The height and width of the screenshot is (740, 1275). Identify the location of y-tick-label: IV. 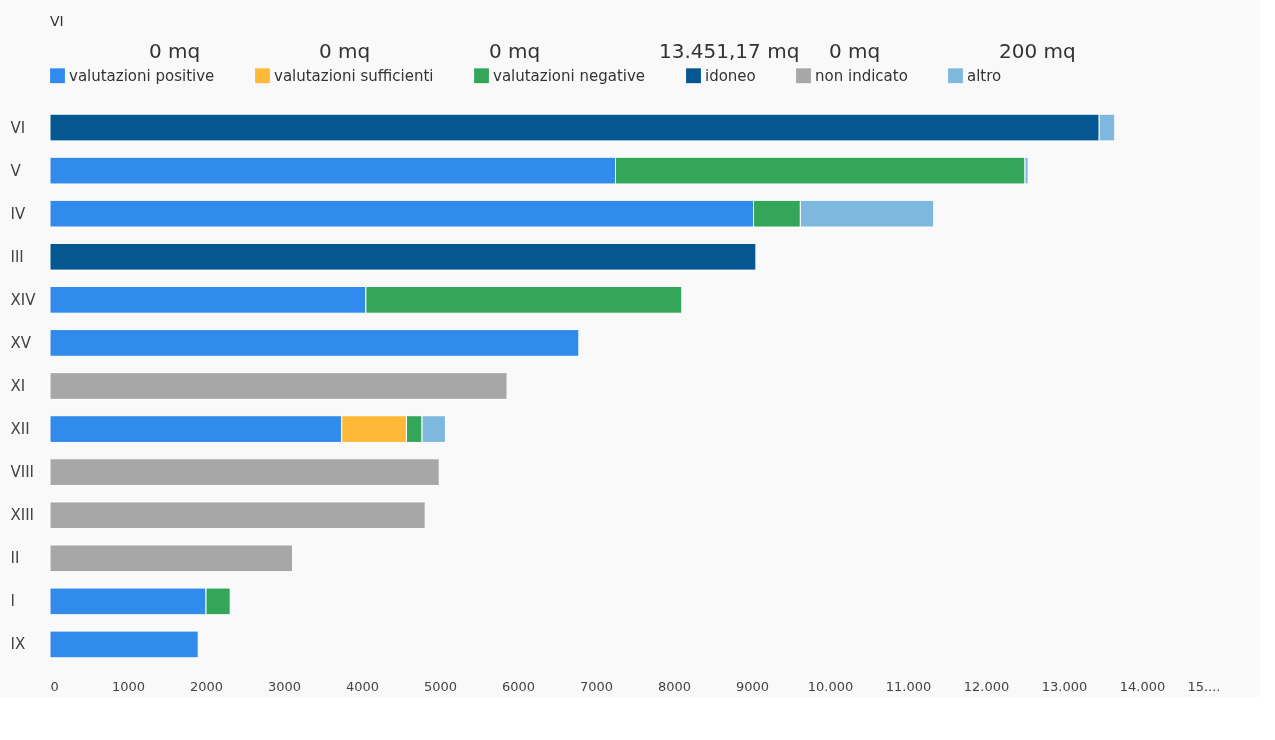
(18, 213).